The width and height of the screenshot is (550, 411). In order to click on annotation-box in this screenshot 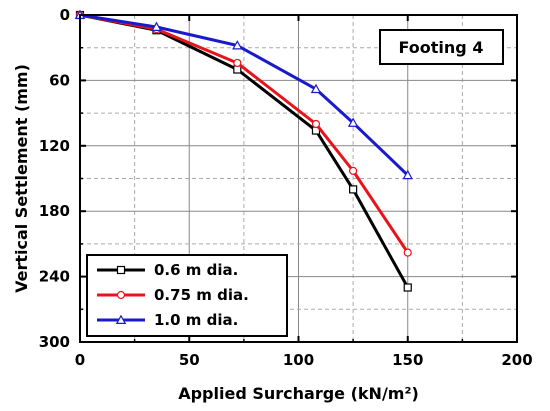, I will do `click(441, 47)`.